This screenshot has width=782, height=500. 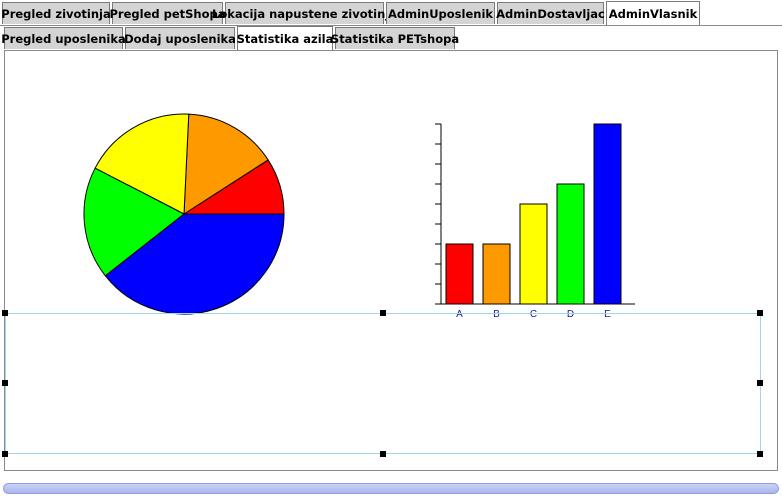 I want to click on tab-admin-vlasnik: AdminVlasnik, so click(x=653, y=13).